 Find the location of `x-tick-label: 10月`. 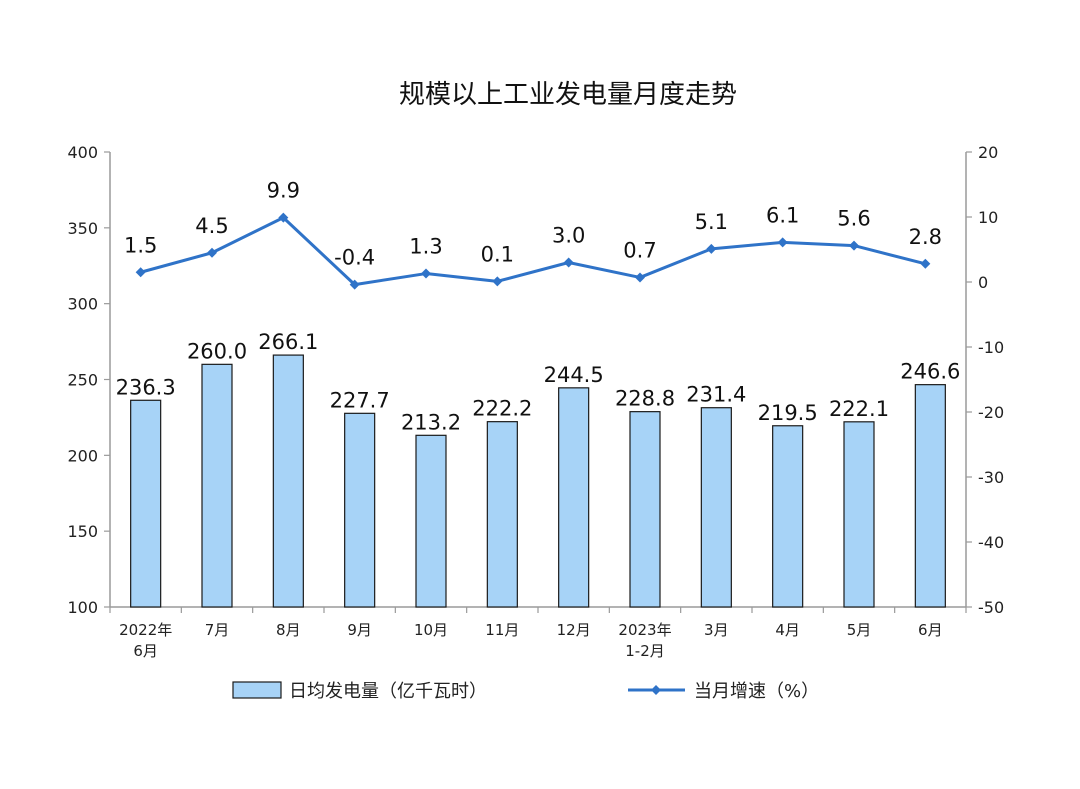

x-tick-label: 10月 is located at coordinates (431, 630).